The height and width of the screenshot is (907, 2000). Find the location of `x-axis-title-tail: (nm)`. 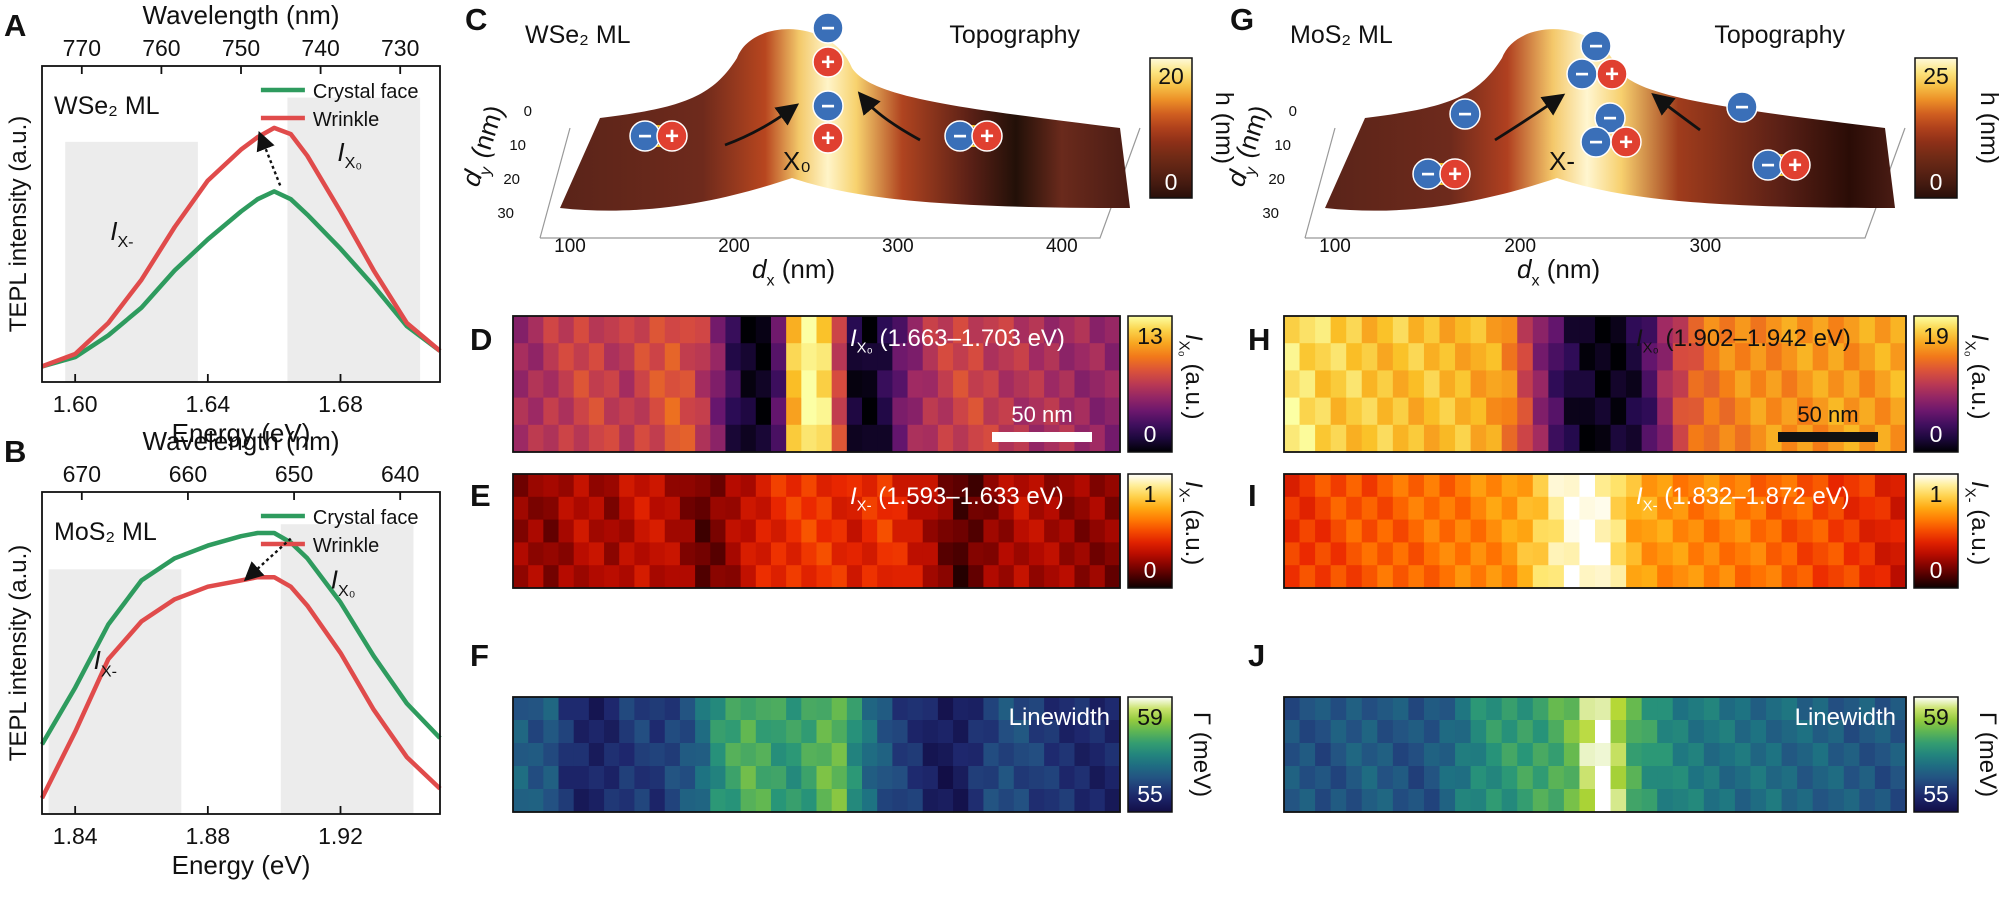

x-axis-title-tail: (nm) is located at coordinates (805, 269).